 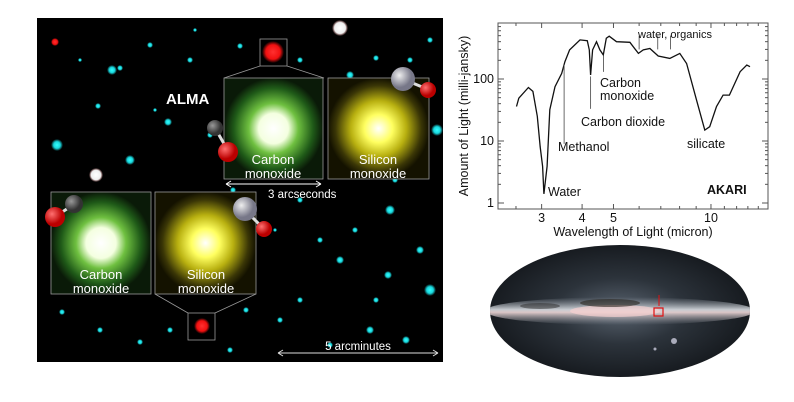 I want to click on scale-bar-arcseconds: 3 arcseconds, so click(x=281, y=190).